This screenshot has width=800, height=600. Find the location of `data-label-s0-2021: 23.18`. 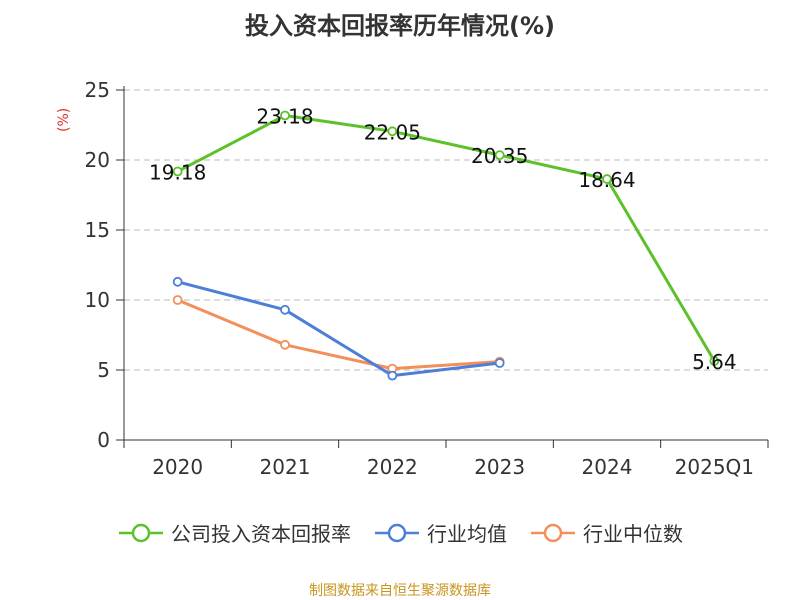

data-label-s0-2021: 23.18 is located at coordinates (284, 116).